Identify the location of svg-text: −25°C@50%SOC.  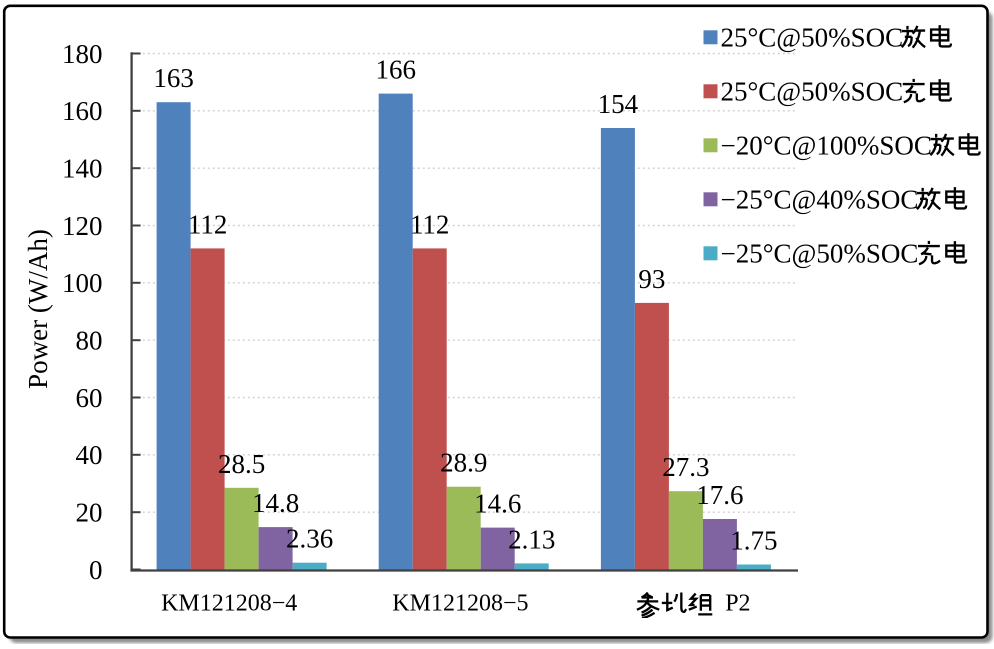
(820, 254).